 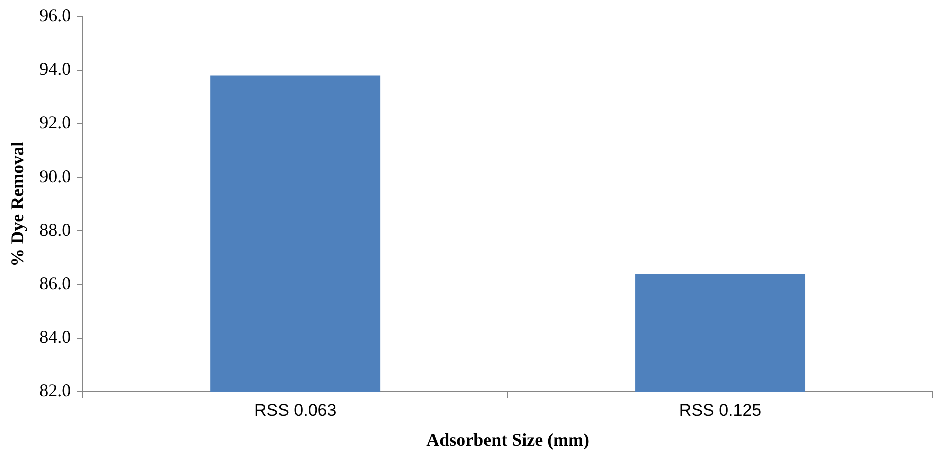 I want to click on y-tick-label: 96.0, so click(x=56, y=16).